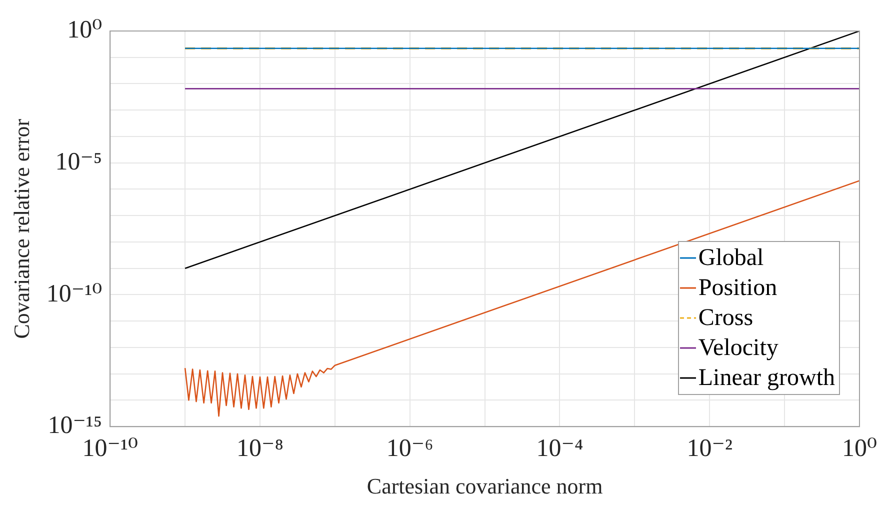  What do you see at coordinates (726, 318) in the screenshot?
I see `legend-label: Cross` at bounding box center [726, 318].